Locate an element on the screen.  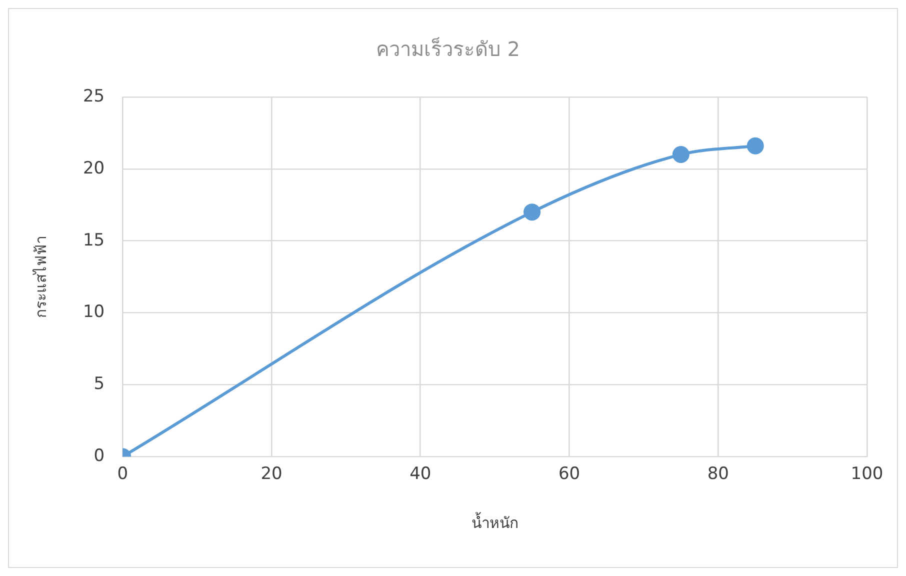
x-tick-label: 40 is located at coordinates (421, 474).